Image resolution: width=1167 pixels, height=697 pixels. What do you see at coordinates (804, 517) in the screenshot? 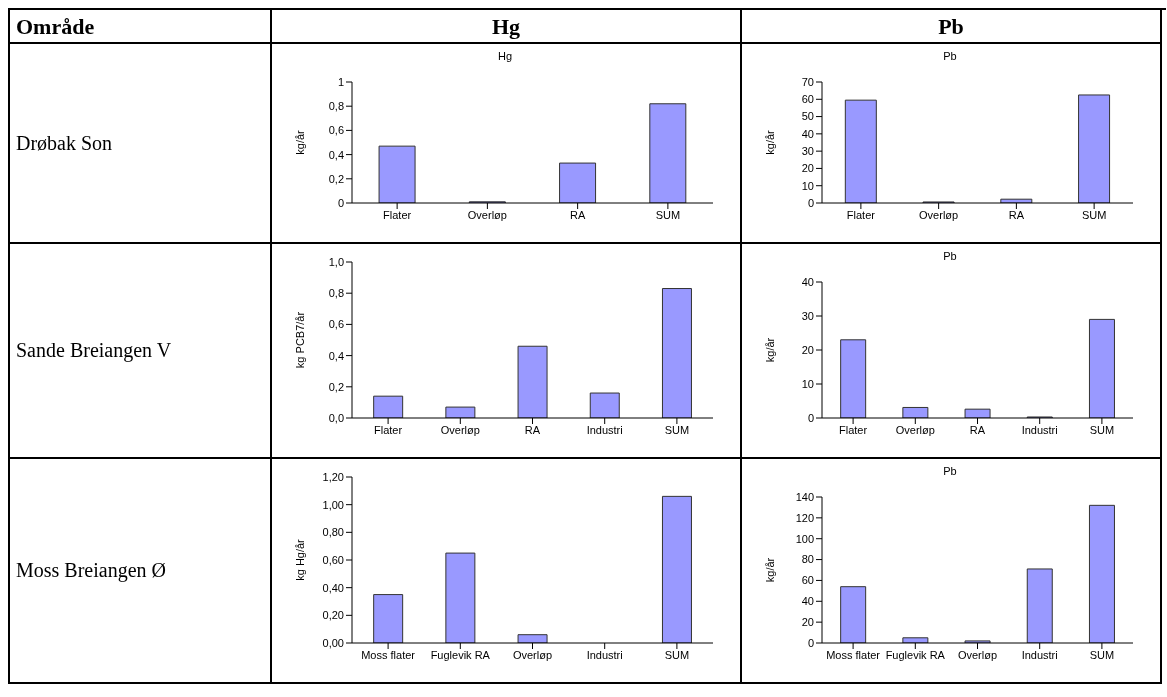
I see `y-tick-label: 120` at bounding box center [804, 517].